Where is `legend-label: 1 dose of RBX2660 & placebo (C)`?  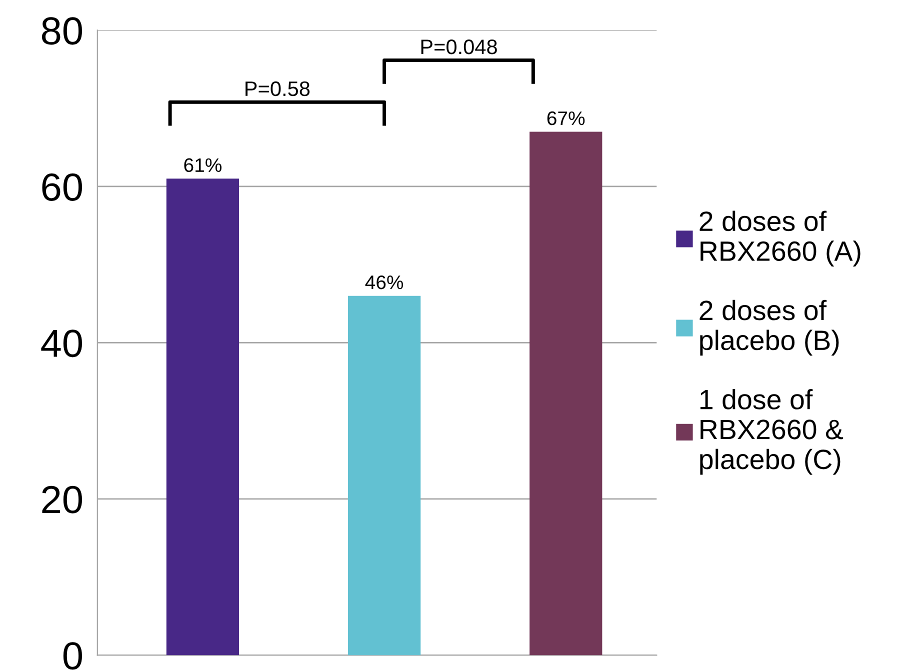 legend-label: 1 dose of RBX2660 & placebo (C) is located at coordinates (772, 432).